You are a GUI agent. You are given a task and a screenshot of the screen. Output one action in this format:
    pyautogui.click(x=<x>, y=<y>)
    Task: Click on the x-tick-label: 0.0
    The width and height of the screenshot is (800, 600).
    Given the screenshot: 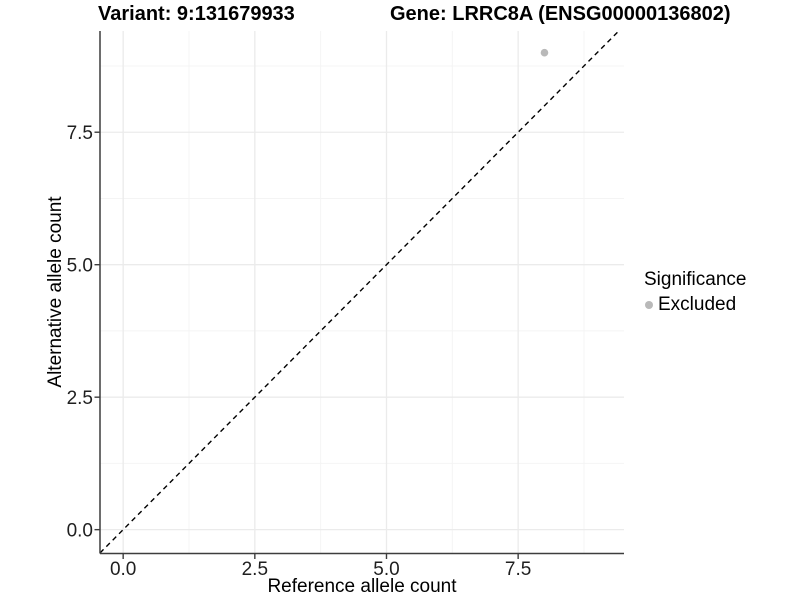 What is the action you would take?
    pyautogui.click(x=123, y=569)
    